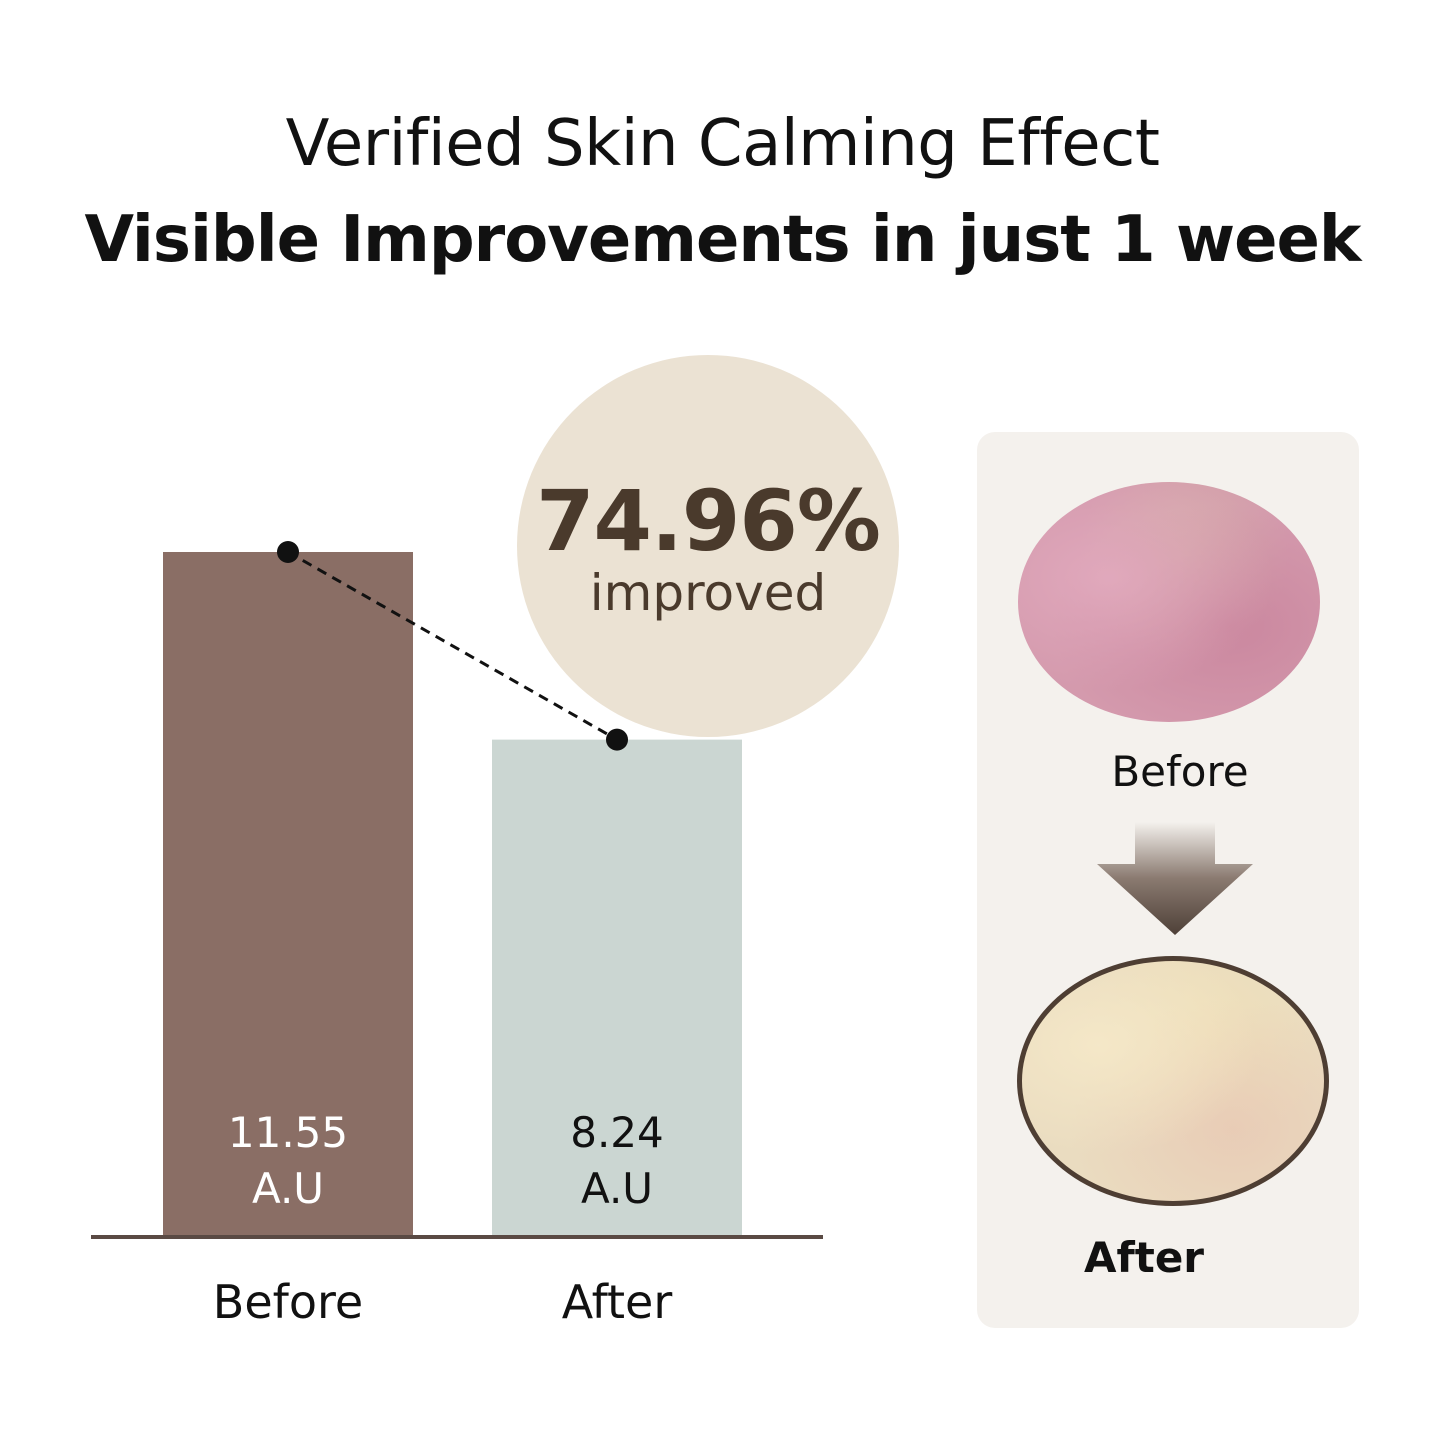  Describe the element at coordinates (617, 1161) in the screenshot. I see `bar-value-after: 8.24 A.U` at that location.